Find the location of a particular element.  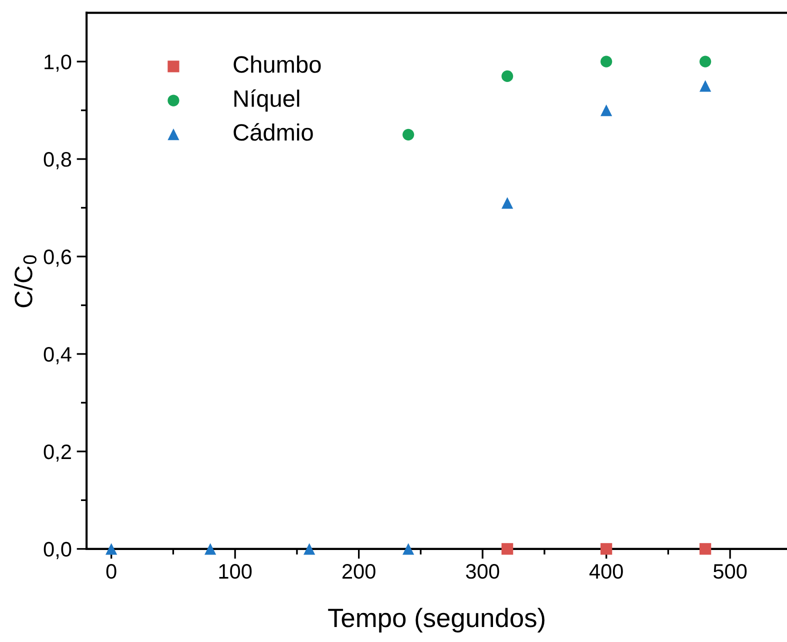

x-tick-label: 500 is located at coordinates (730, 571).